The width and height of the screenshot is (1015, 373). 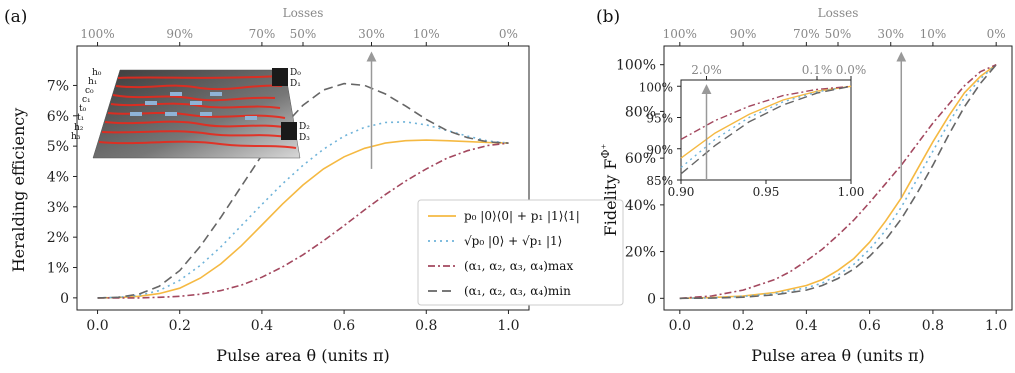 I want to click on panel-a-top-ticks: 100% 90% 70% 50% 30% 10% 0%, so click(x=299, y=36).